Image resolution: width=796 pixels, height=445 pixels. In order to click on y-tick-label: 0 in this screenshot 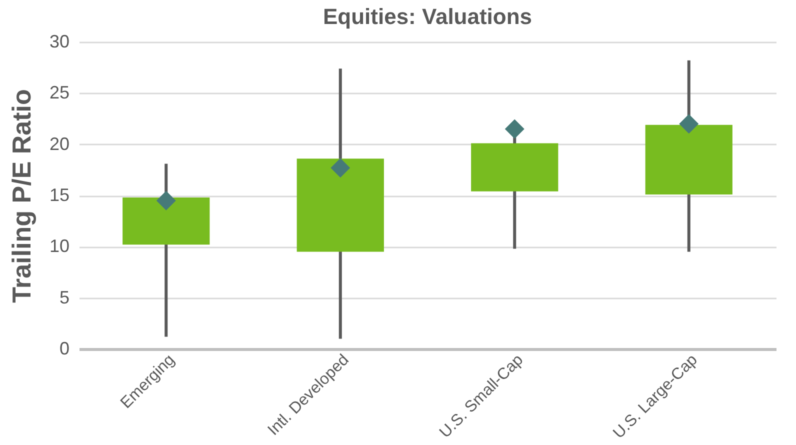, I will do `click(64, 348)`.